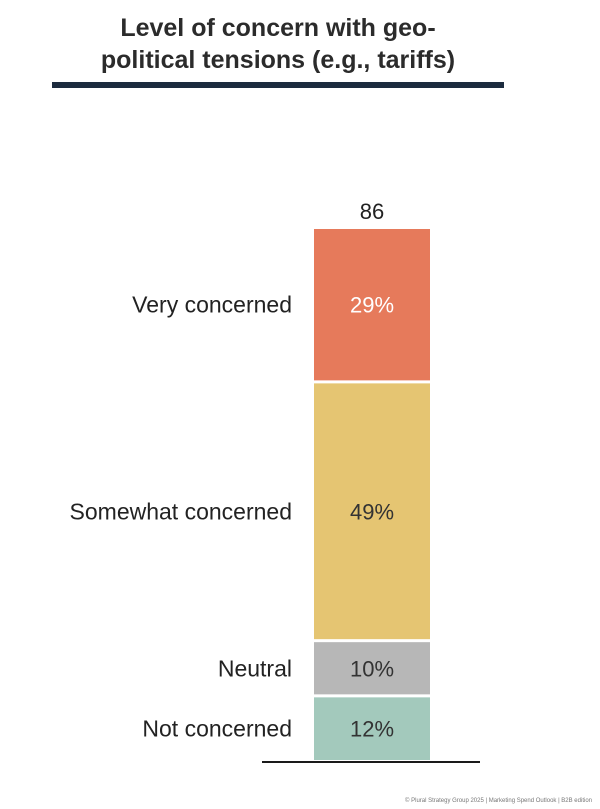 The width and height of the screenshot is (600, 809). I want to click on bar-segment-not-concerned, so click(372, 728).